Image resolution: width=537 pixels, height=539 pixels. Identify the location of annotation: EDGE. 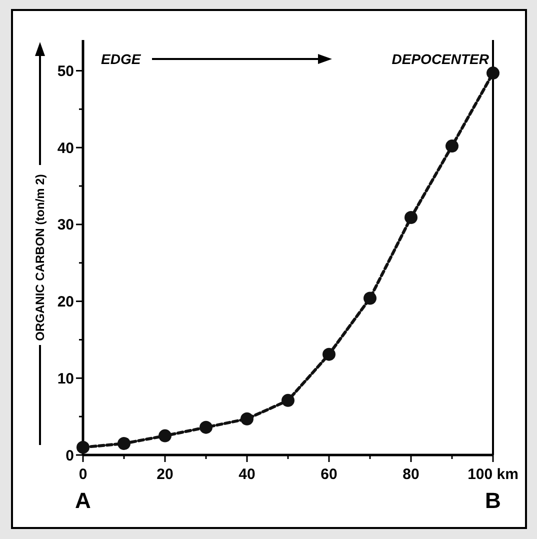
(121, 59).